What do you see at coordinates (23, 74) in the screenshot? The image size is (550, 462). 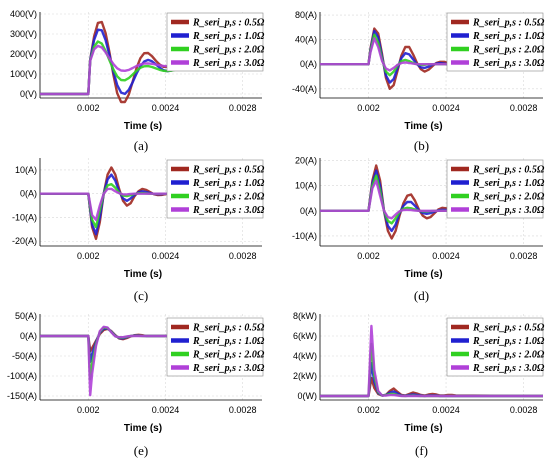 I see `y-tick-label: 100(V)` at bounding box center [23, 74].